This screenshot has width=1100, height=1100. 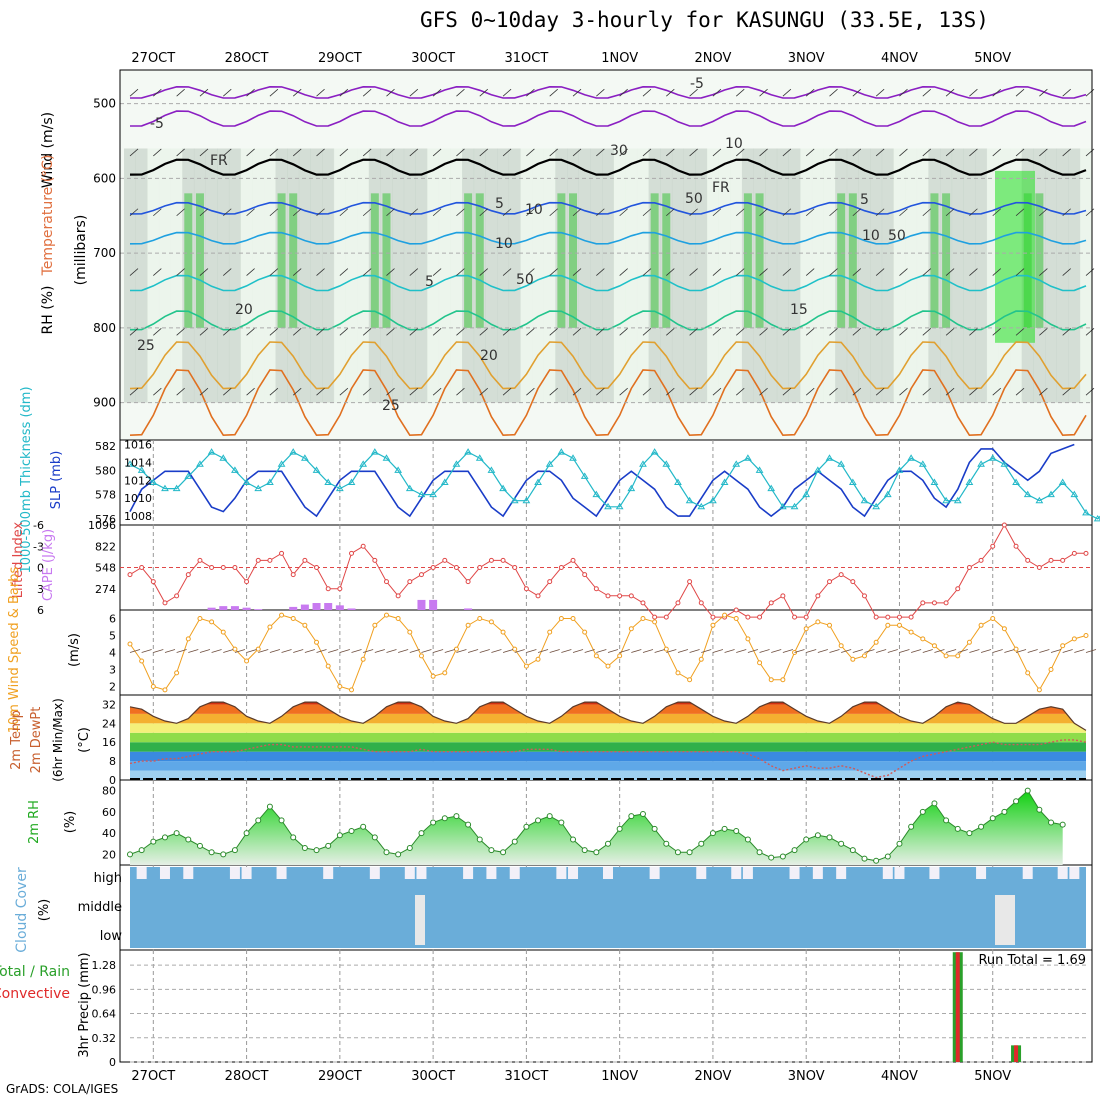 What do you see at coordinates (391, 406) in the screenshot?
I see `contour-label: 25` at bounding box center [391, 406].